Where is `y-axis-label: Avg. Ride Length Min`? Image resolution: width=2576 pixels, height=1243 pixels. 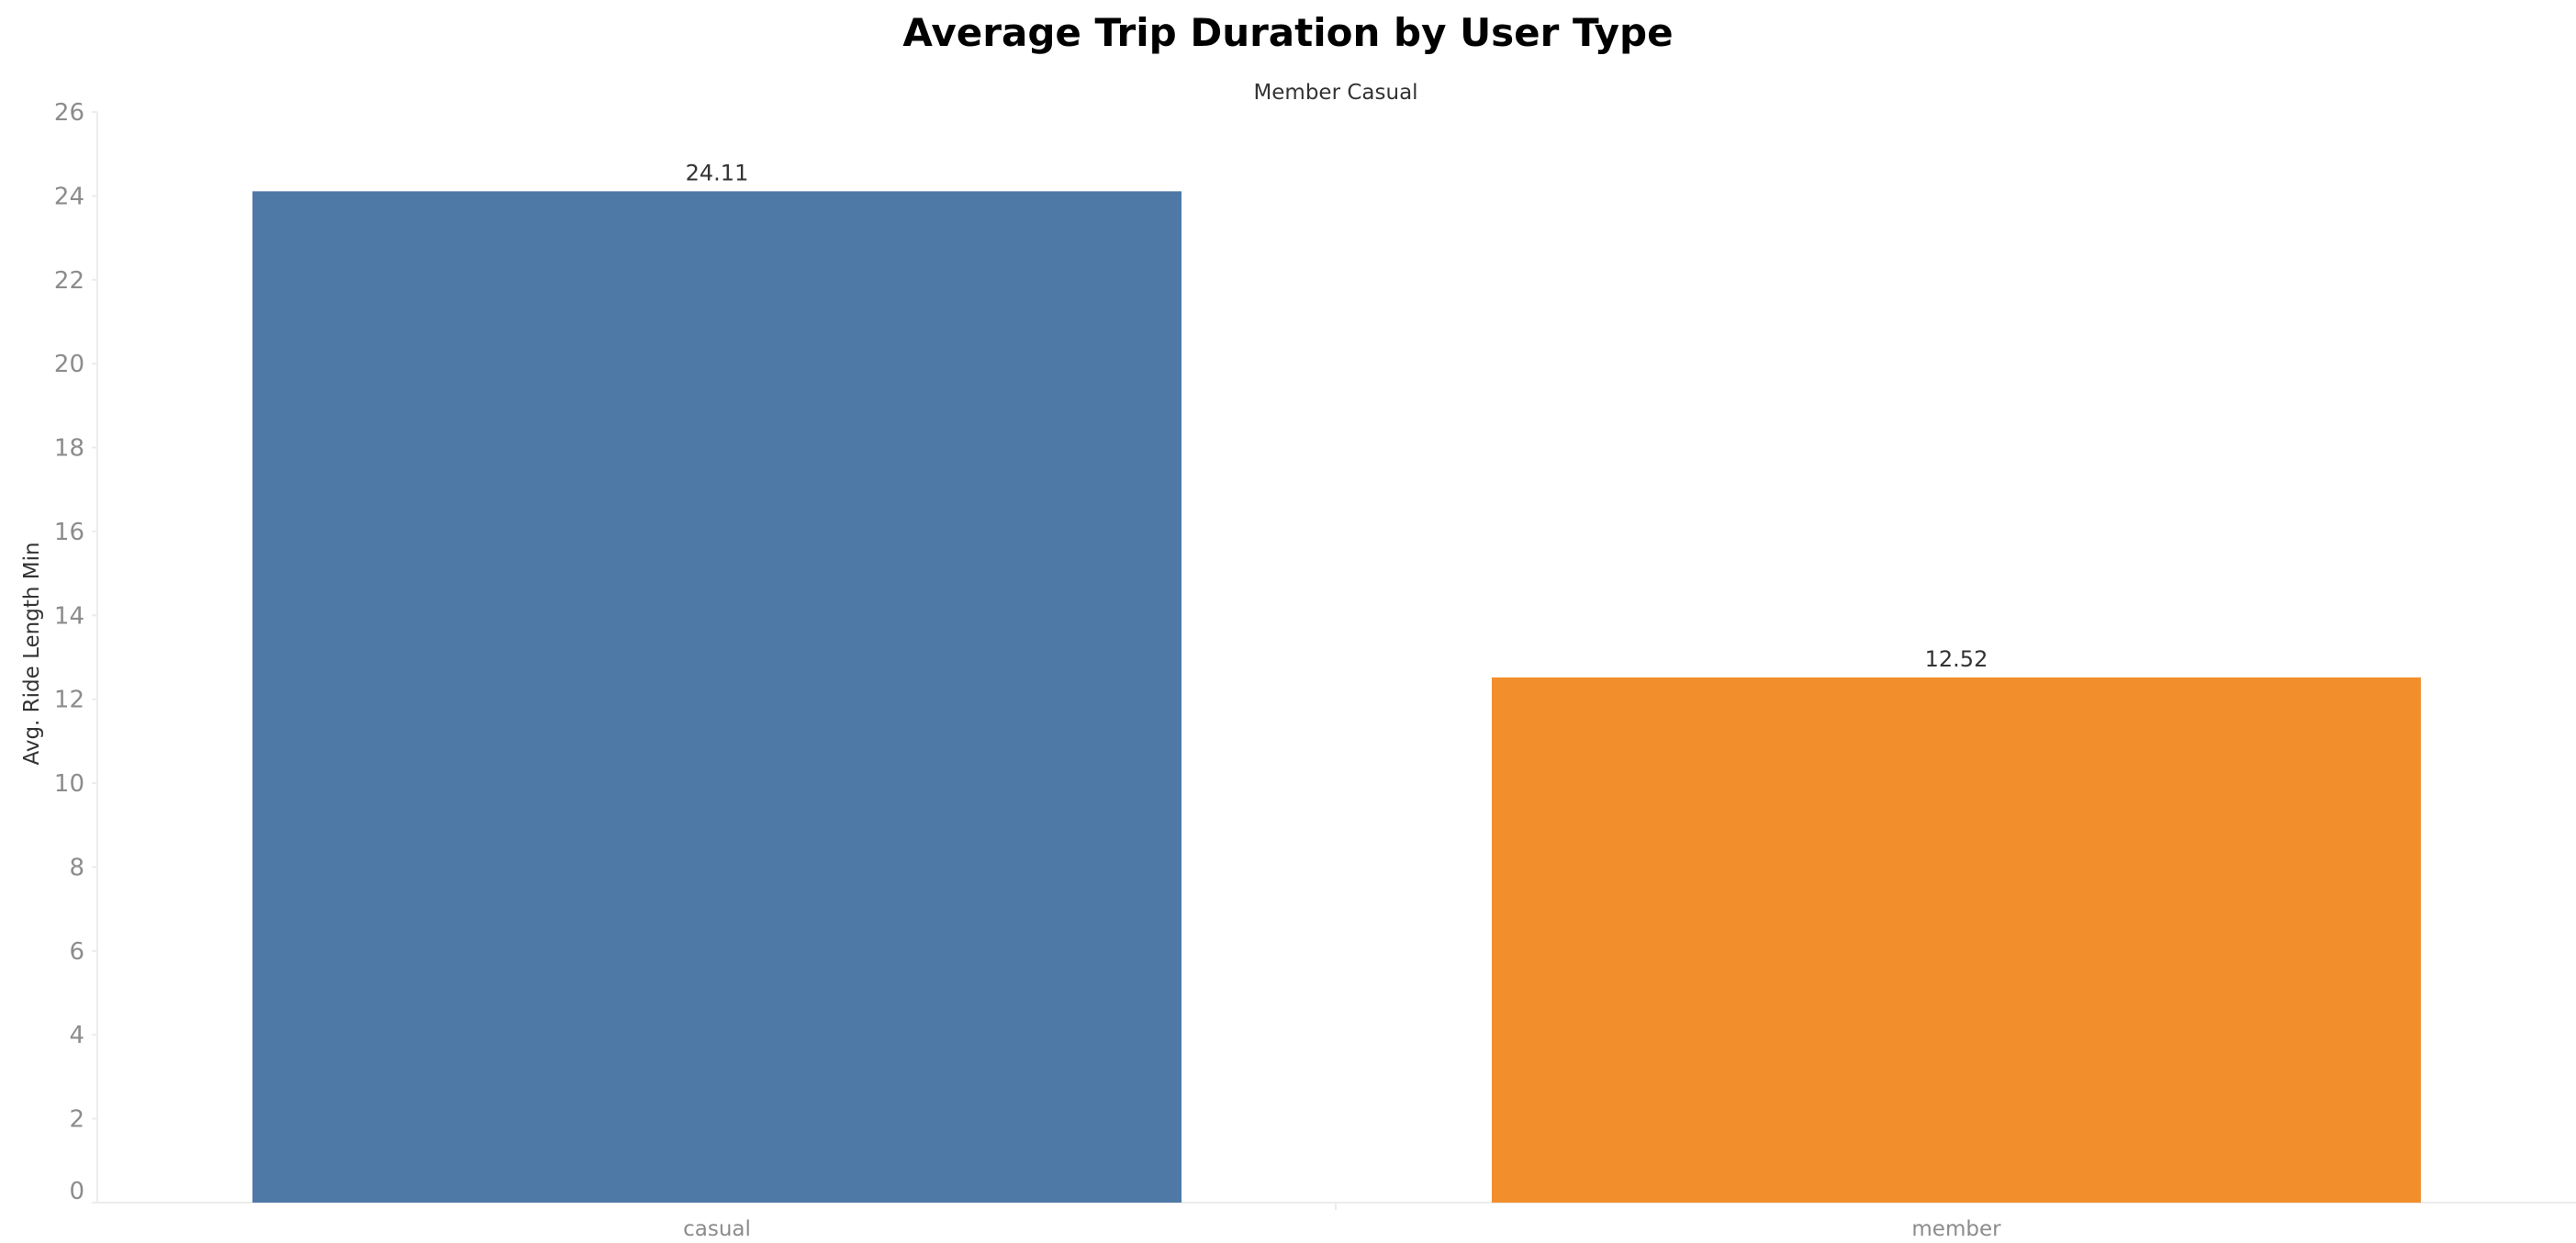
y-axis-label: Avg. Ride Length Min is located at coordinates (32, 653).